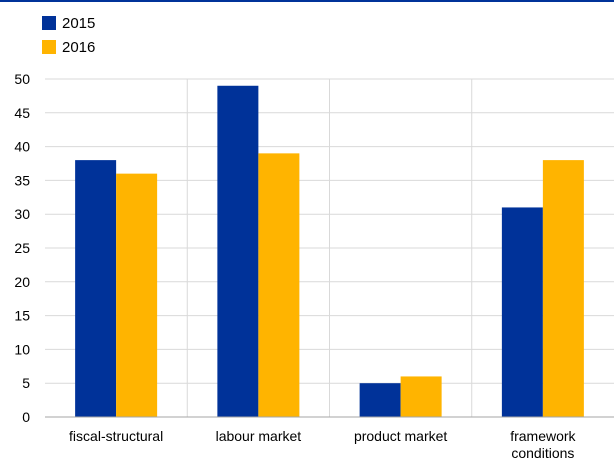 This screenshot has height=464, width=614. I want to click on y-tick-label: 20, so click(22, 282).